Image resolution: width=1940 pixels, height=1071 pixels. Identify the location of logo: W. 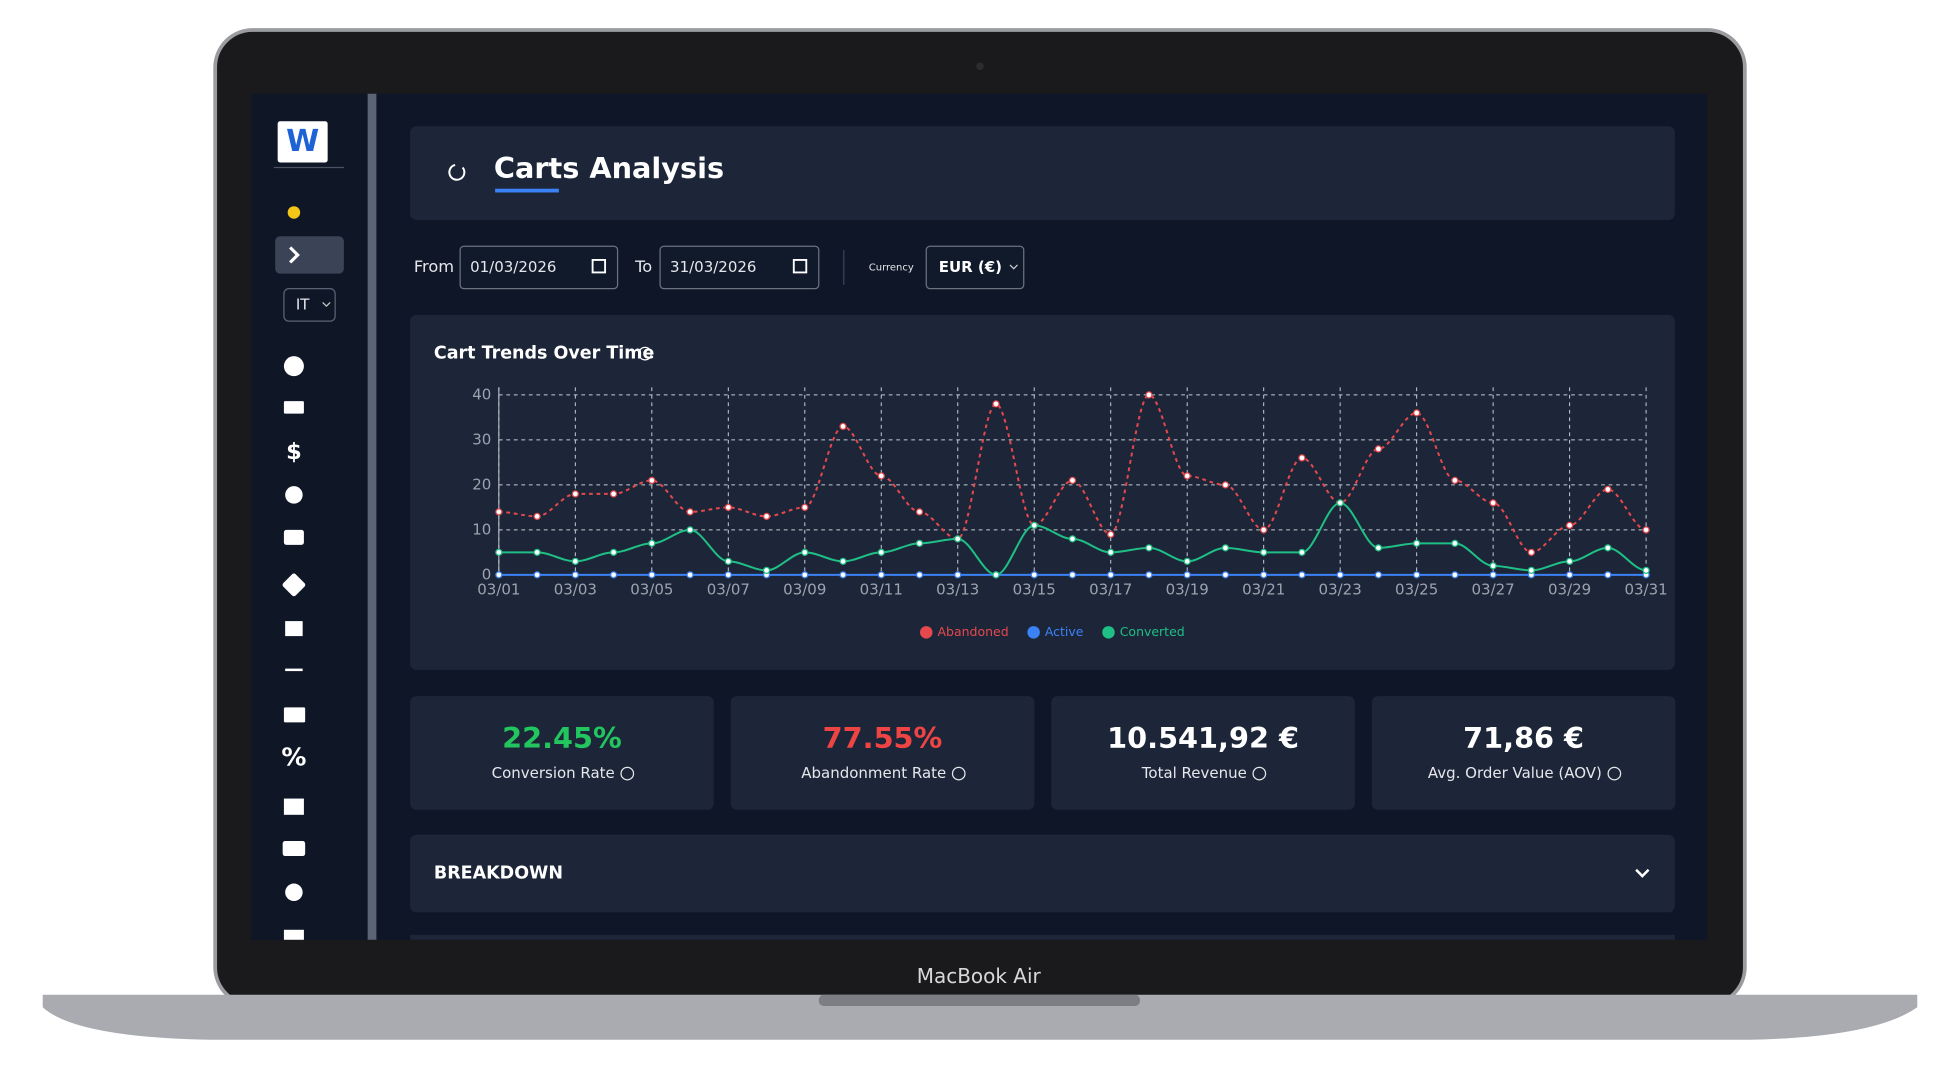
(302, 141).